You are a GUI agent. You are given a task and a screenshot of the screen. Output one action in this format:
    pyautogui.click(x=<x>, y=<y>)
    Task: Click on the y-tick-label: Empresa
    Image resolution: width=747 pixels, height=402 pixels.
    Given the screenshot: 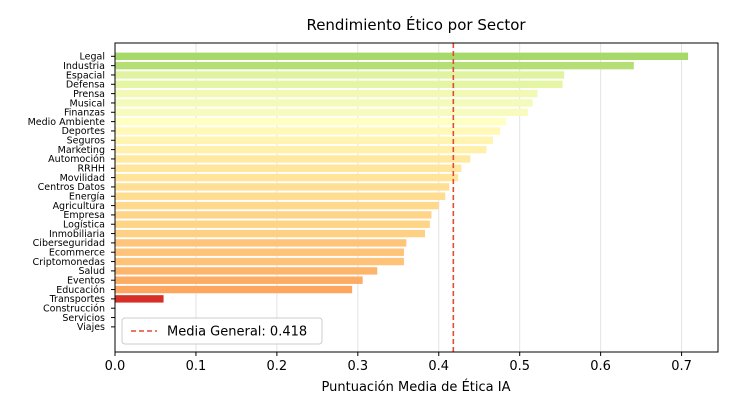 What is the action you would take?
    pyautogui.click(x=84, y=215)
    